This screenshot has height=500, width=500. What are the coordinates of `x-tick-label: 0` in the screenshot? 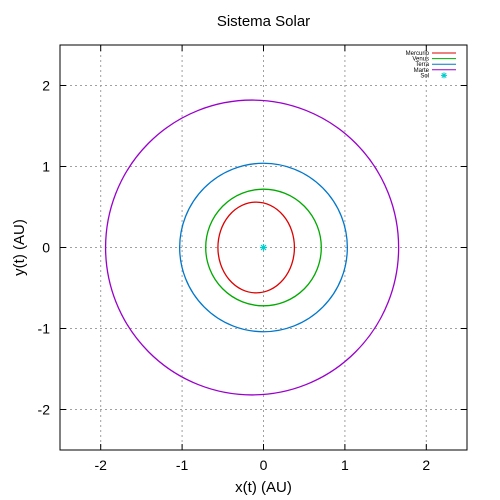 It's located at (264, 465).